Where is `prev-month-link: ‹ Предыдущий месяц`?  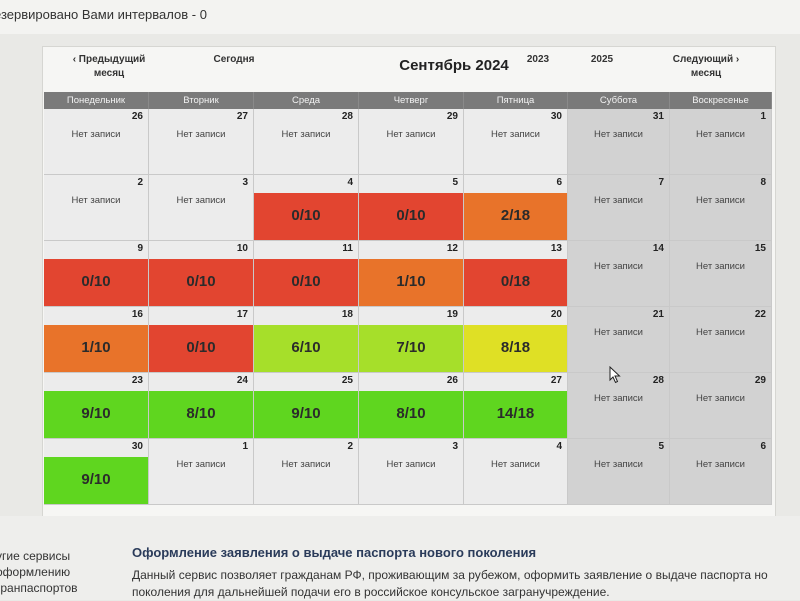 prev-month-link: ‹ Предыдущий месяц is located at coordinates (109, 67).